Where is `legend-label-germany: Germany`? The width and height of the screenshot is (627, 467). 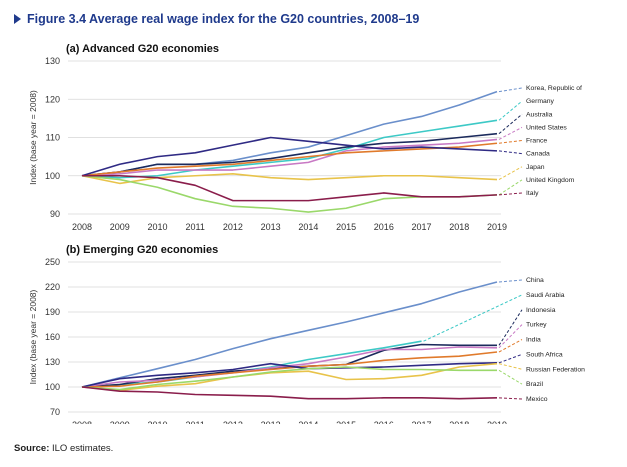
legend-label-germany: Germany is located at coordinates (540, 101).